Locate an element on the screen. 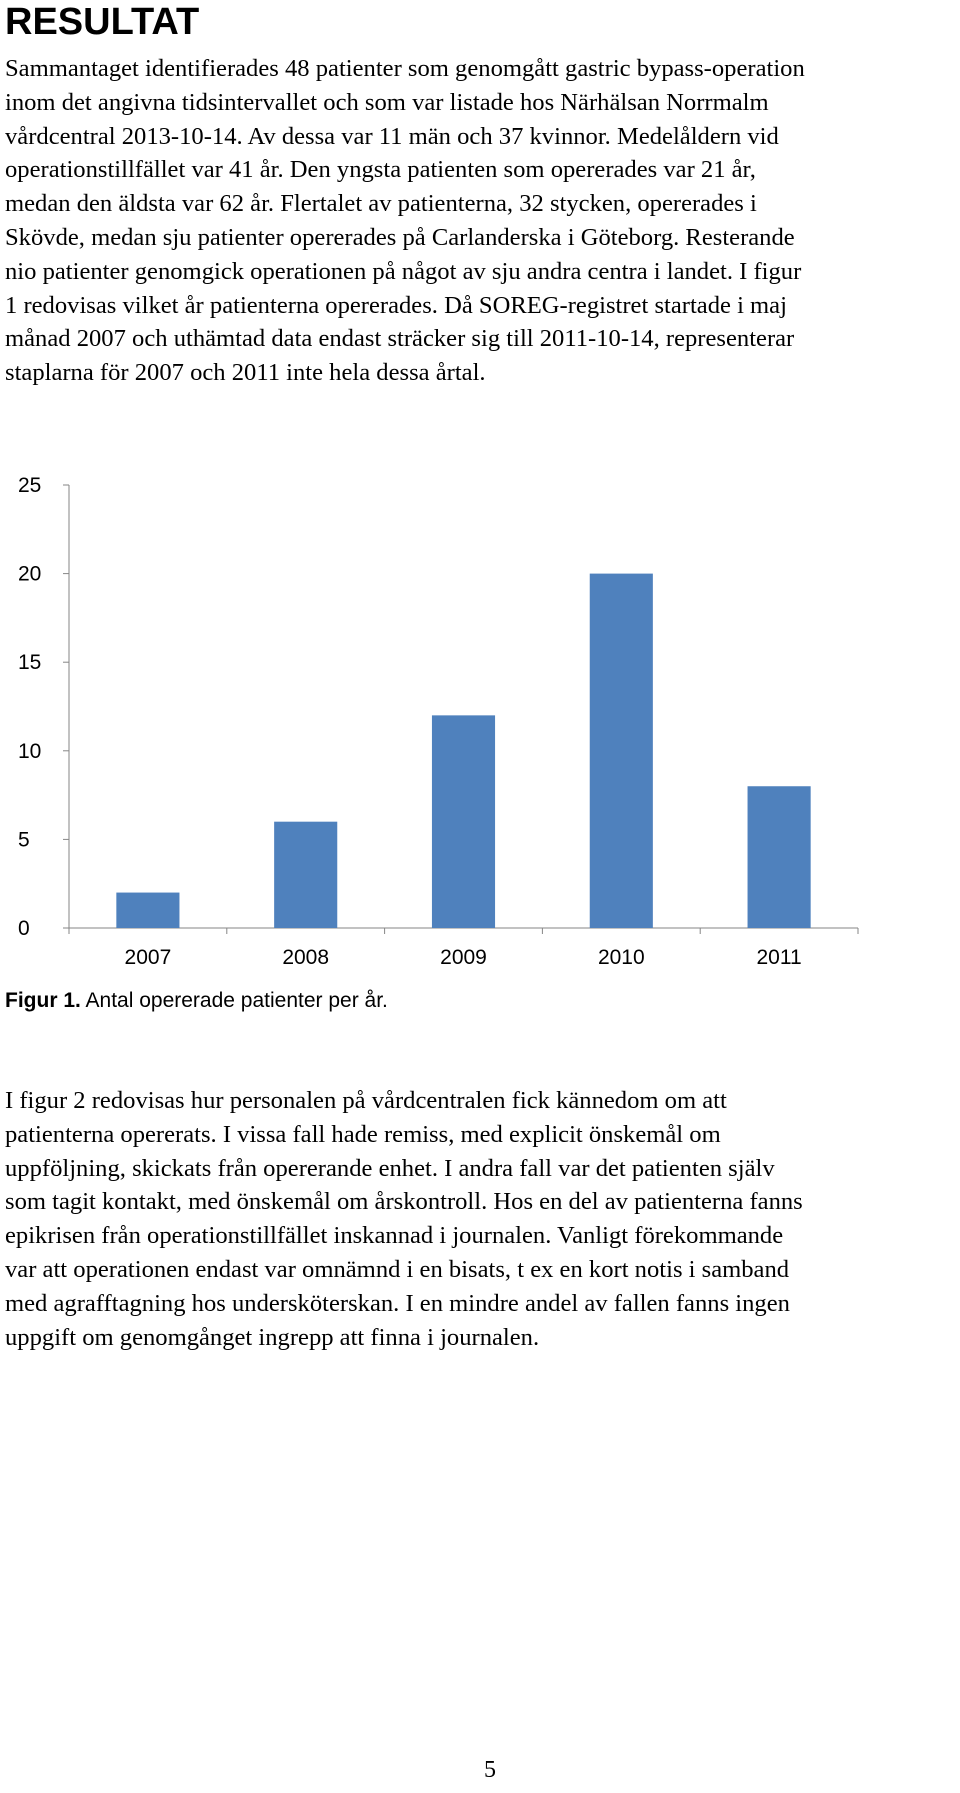  x-tick-label: 2010 is located at coordinates (621, 957).